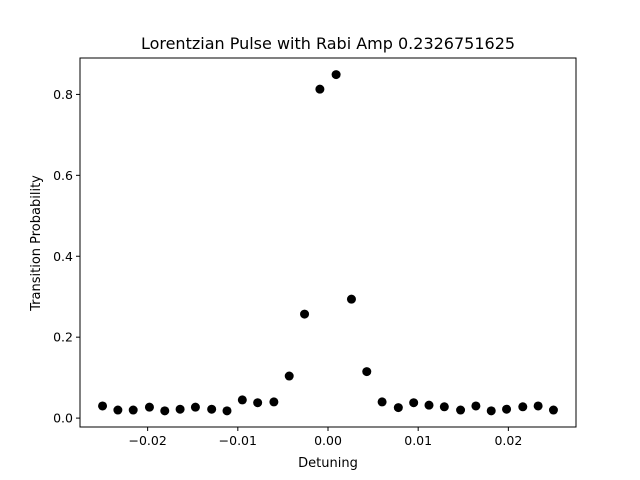 This screenshot has height=480, width=640. I want to click on x-tick-label: −0.02, so click(147, 440).